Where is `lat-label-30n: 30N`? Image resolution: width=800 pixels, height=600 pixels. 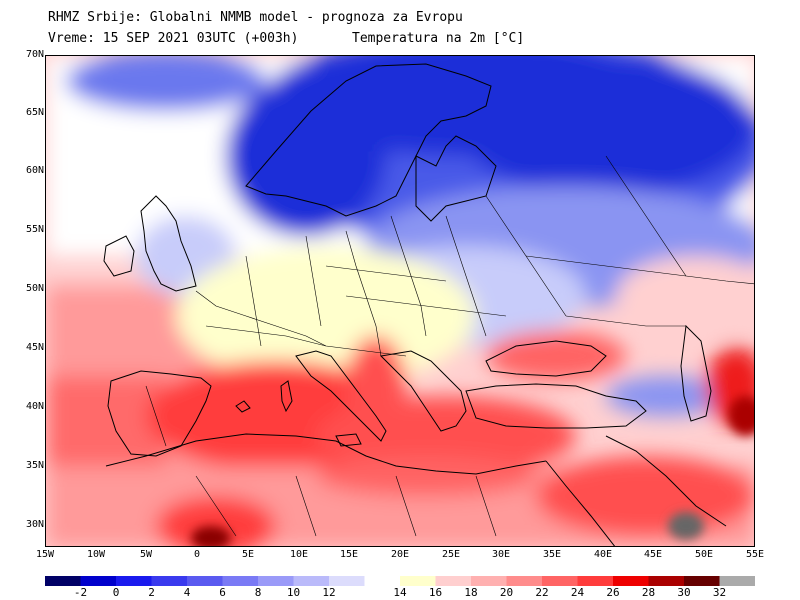
lat-label-30n: 30N is located at coordinates (34, 524).